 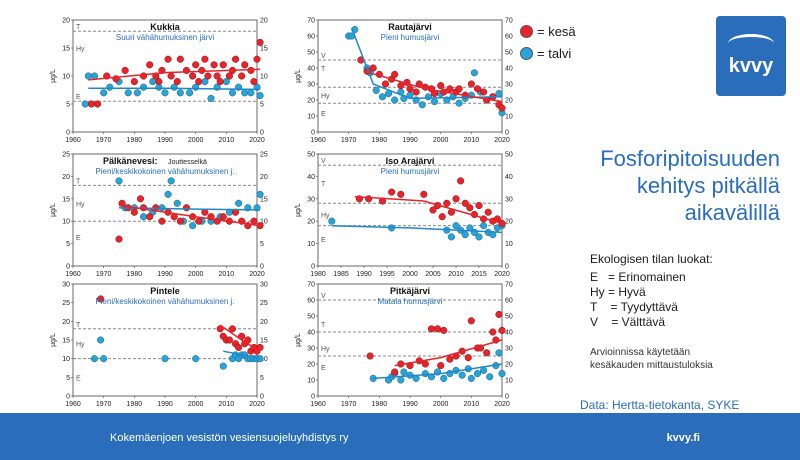 What do you see at coordinates (509, 365) in the screenshot?
I see `y-tick-label-right: 20` at bounding box center [509, 365].